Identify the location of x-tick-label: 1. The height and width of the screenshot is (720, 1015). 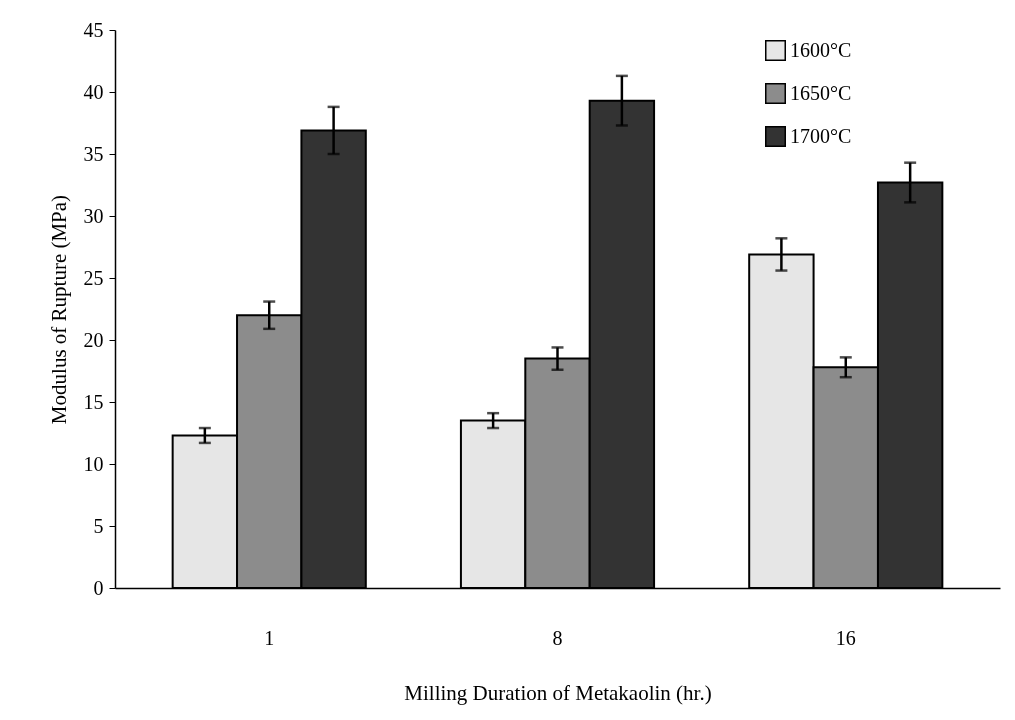
(269, 637).